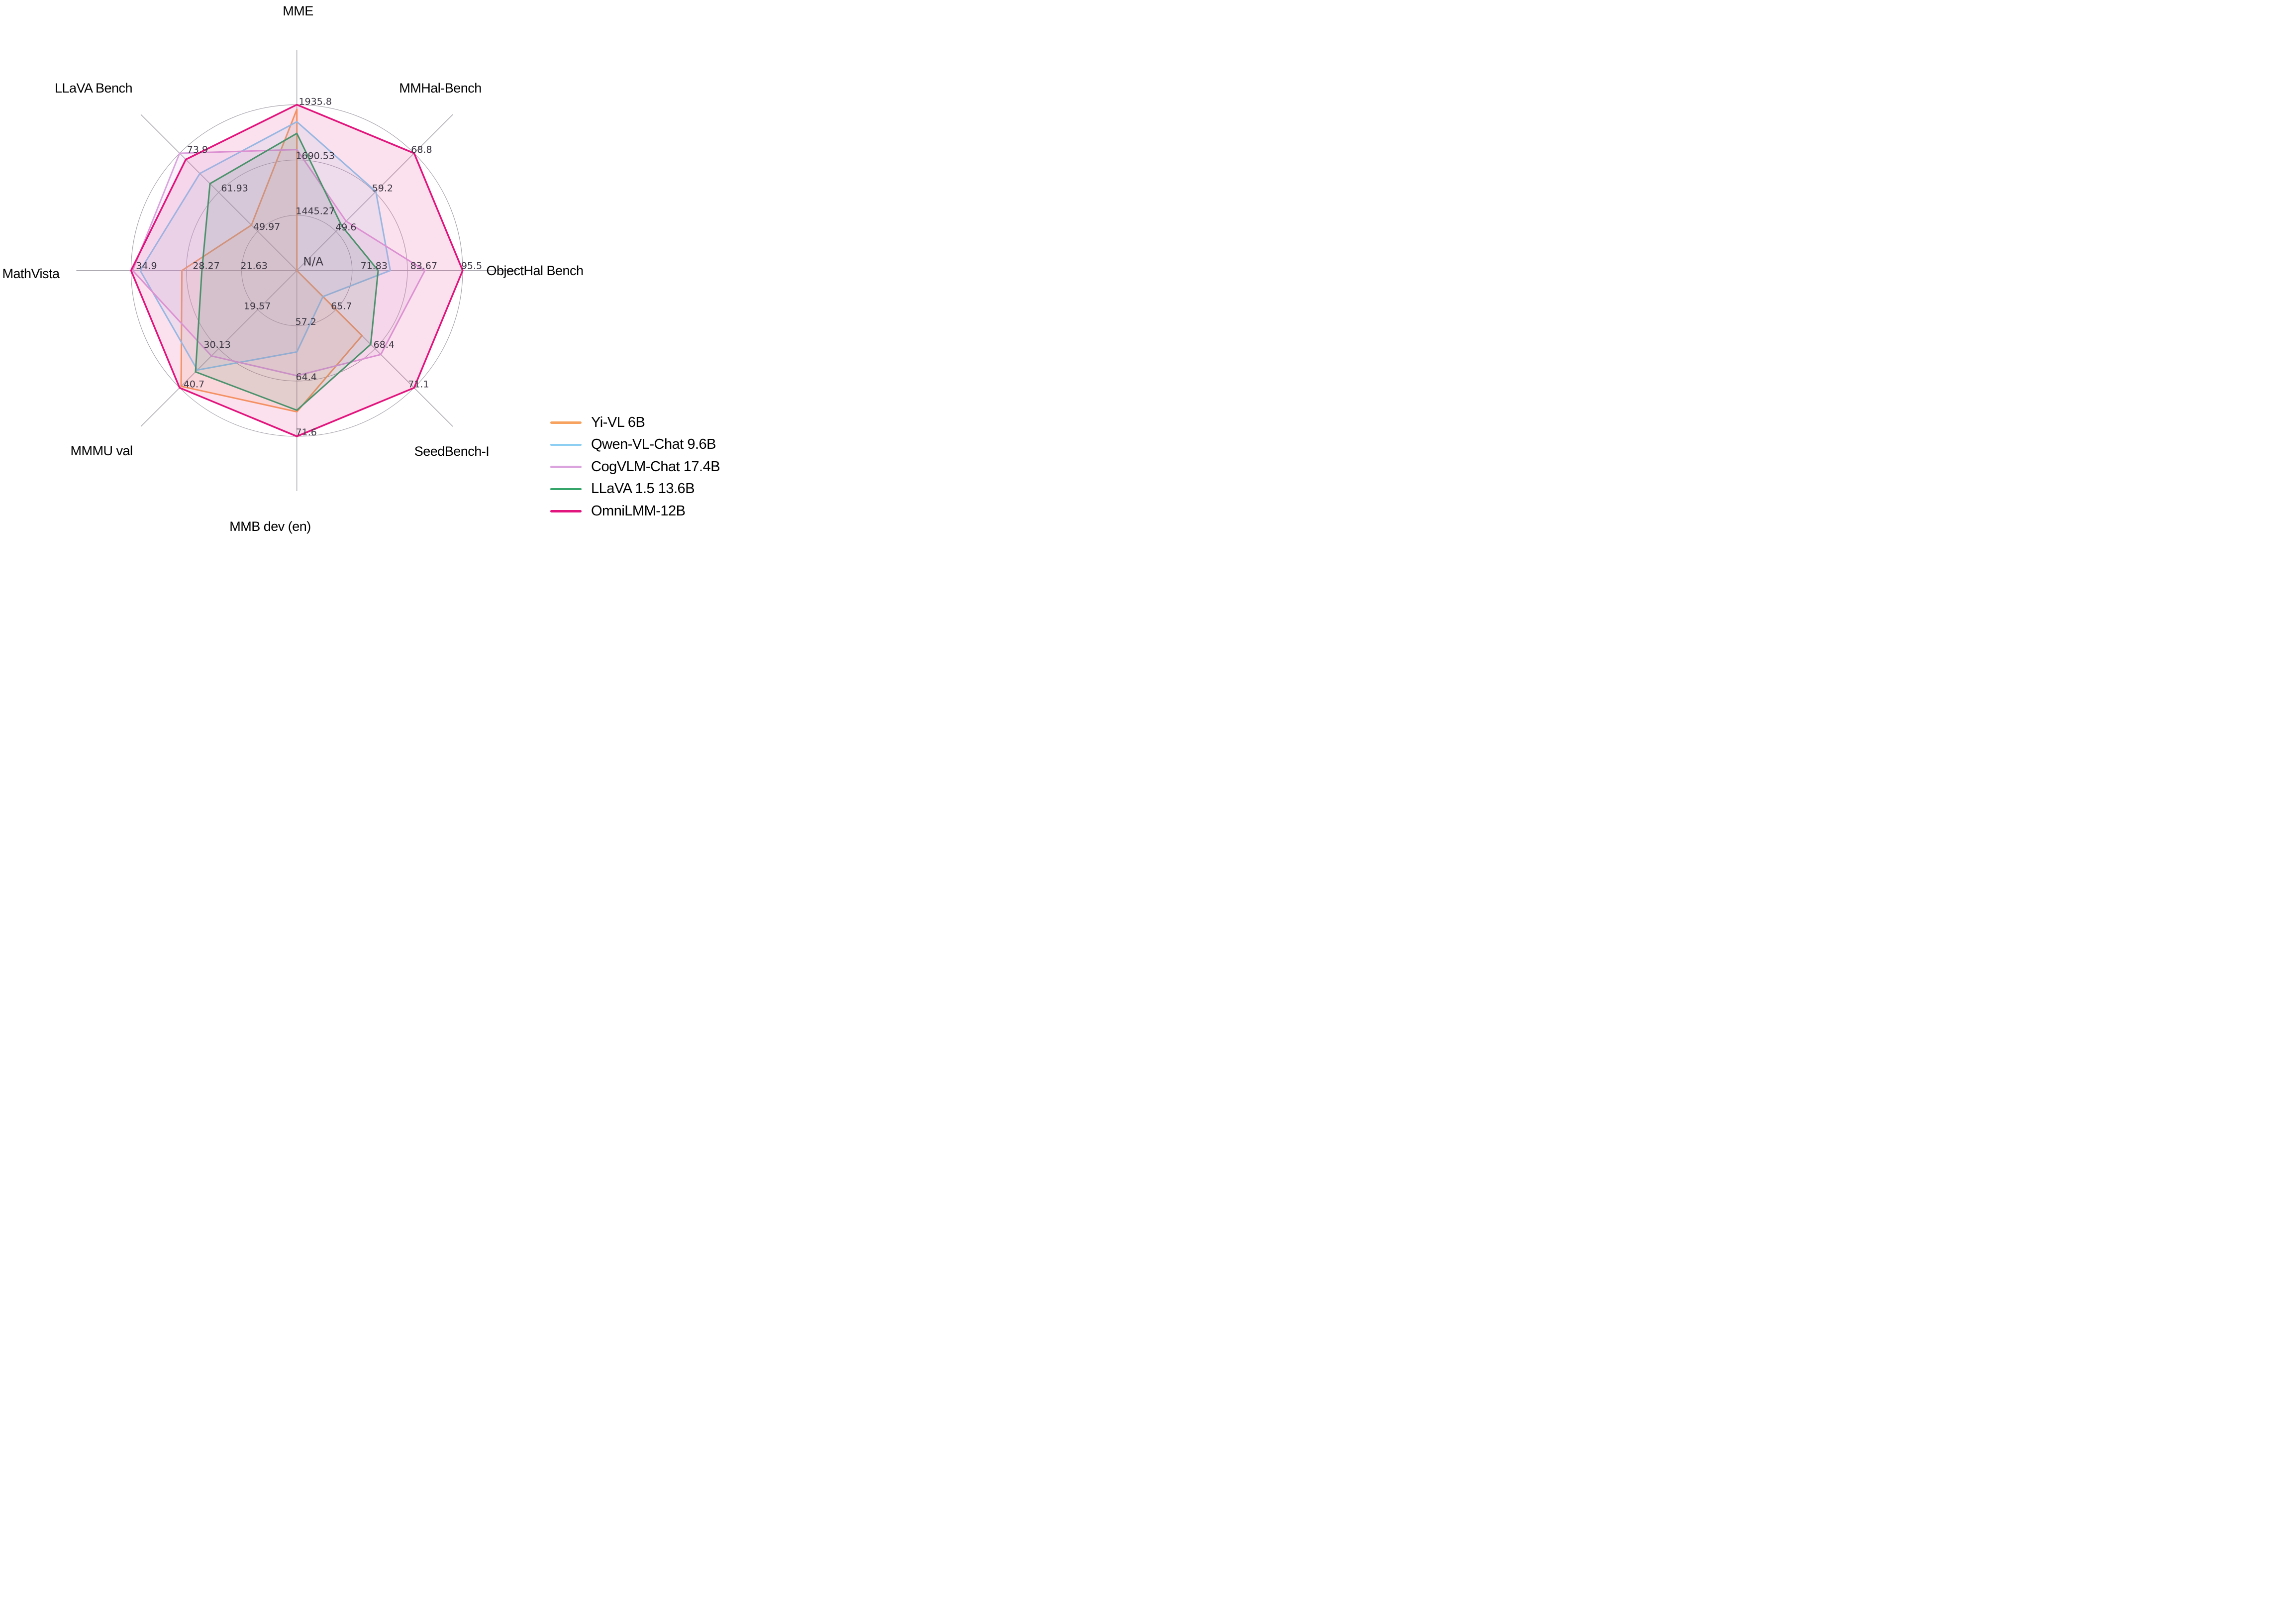 Image resolution: width=2292 pixels, height=1624 pixels. I want to click on tick-label-mmb-dev-en-2: 64.4, so click(307, 378).